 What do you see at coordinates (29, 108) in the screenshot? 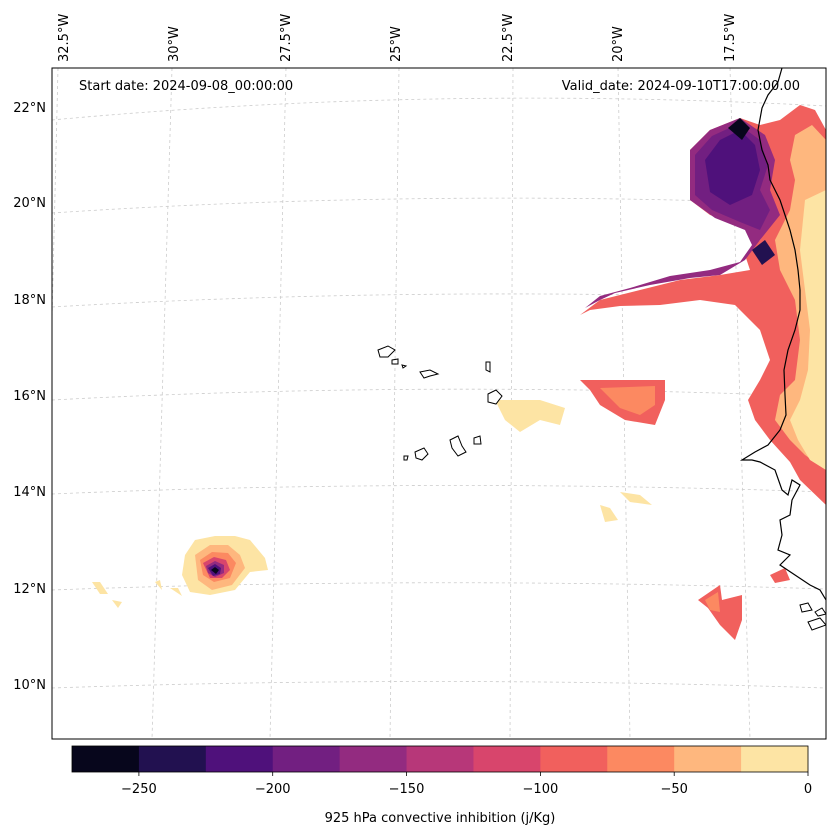
I see `lat-label-22n: 22°N` at bounding box center [29, 108].